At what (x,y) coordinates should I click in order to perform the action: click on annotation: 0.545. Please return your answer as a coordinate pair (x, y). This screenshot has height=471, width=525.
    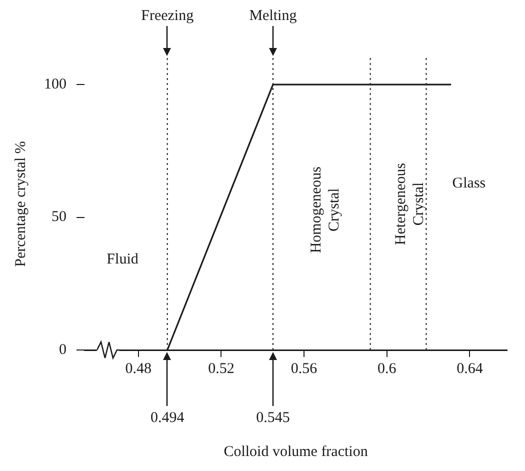
    Looking at the image, I should click on (273, 418).